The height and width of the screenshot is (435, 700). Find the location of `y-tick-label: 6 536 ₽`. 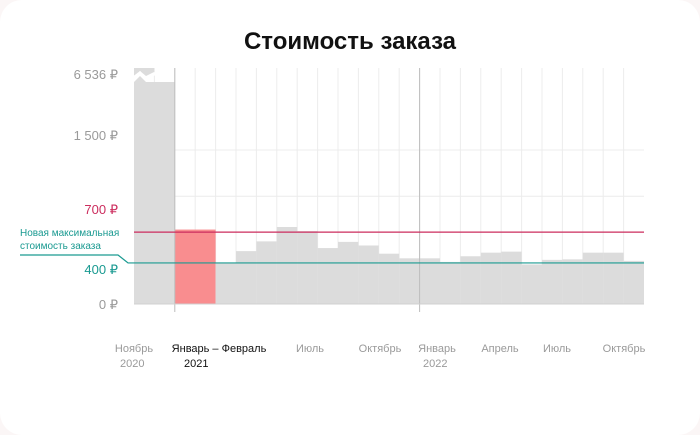

y-tick-label: 6 536 ₽ is located at coordinates (96, 74).